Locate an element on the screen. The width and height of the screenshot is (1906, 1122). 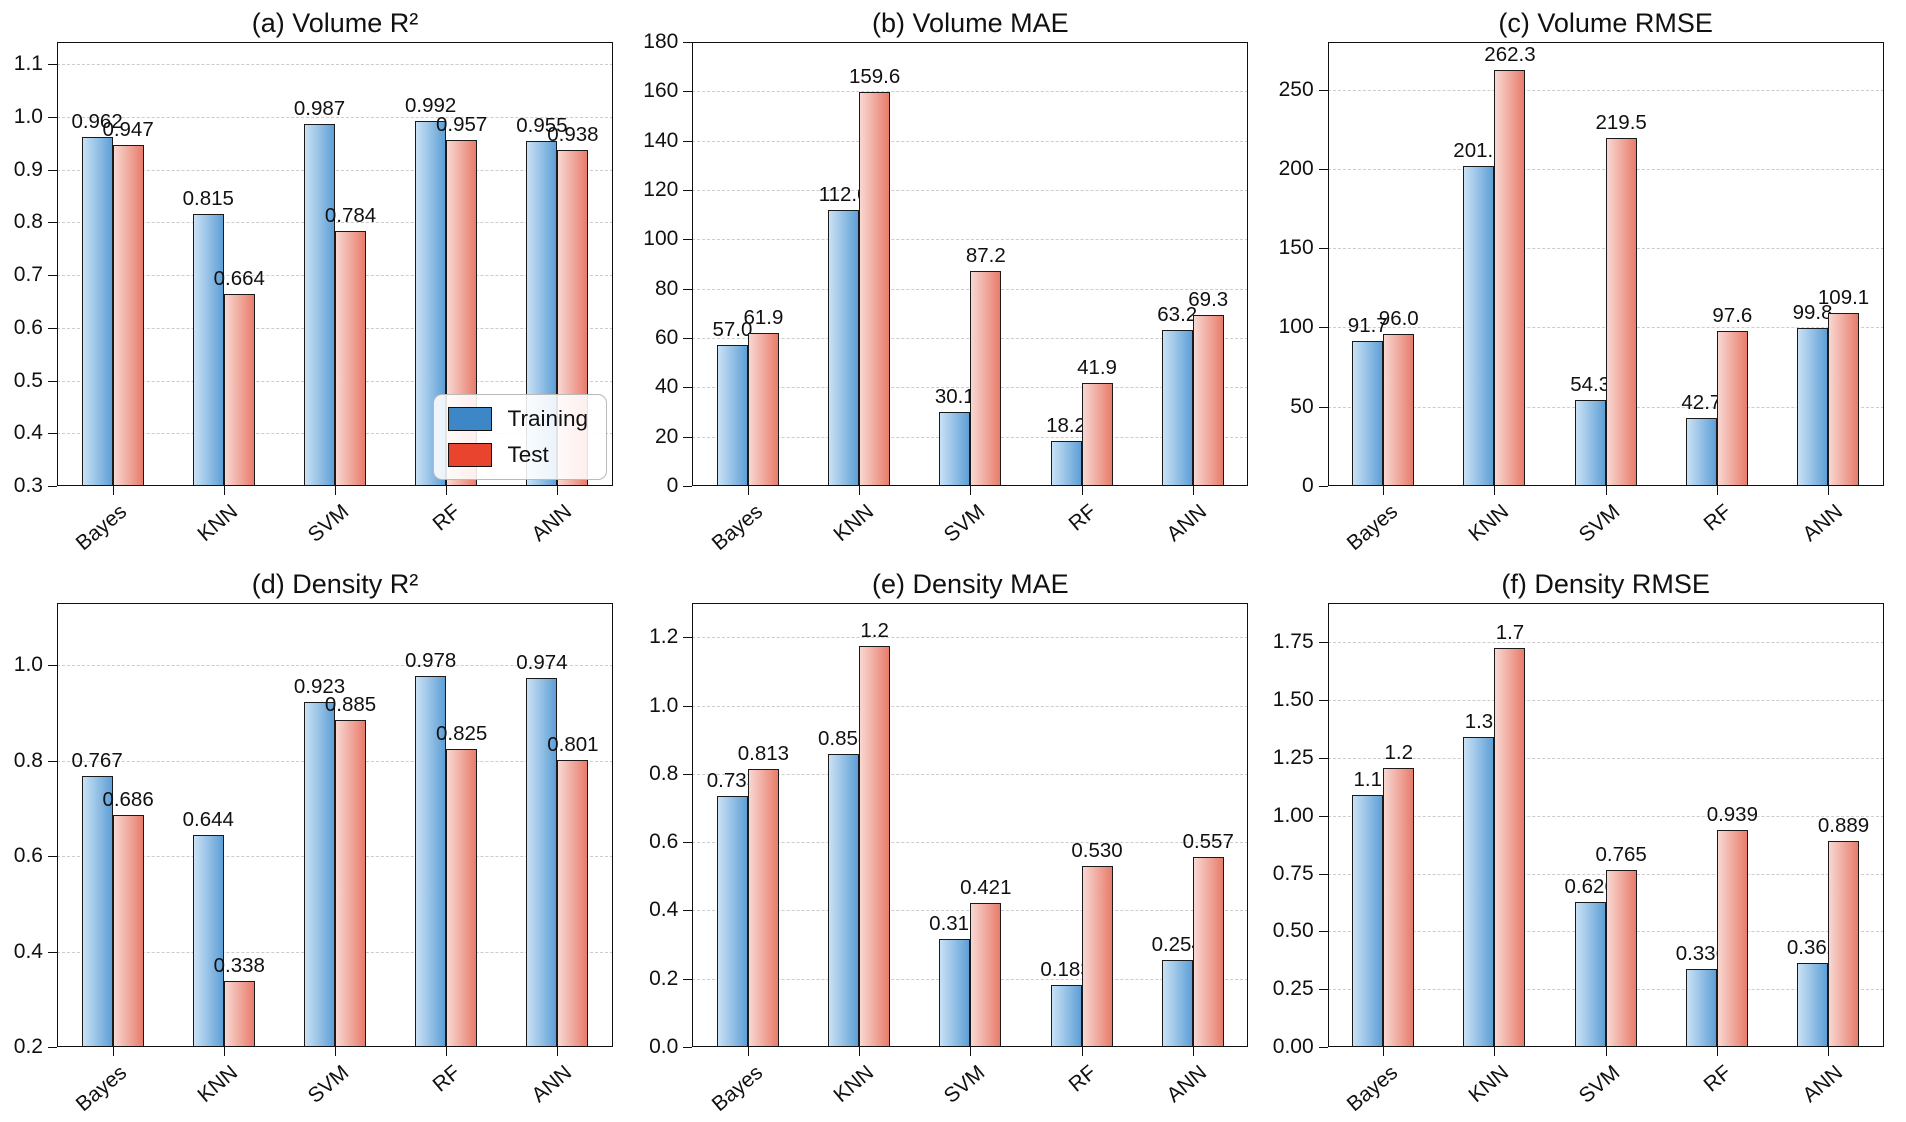
y-tick-label: 50 is located at coordinates (1302, 406).